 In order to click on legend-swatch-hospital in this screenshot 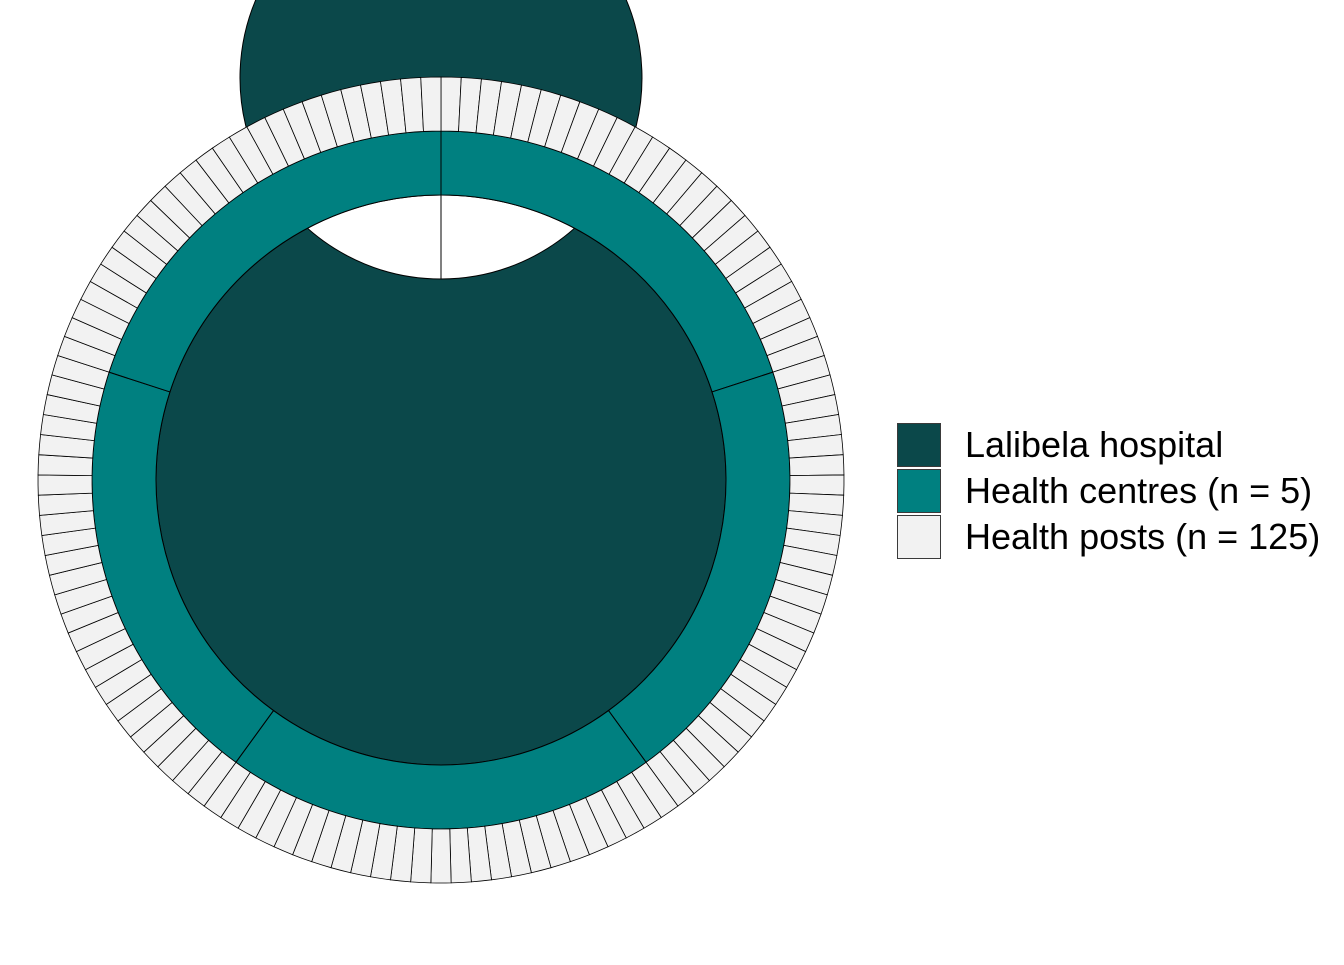, I will do `click(919, 445)`.